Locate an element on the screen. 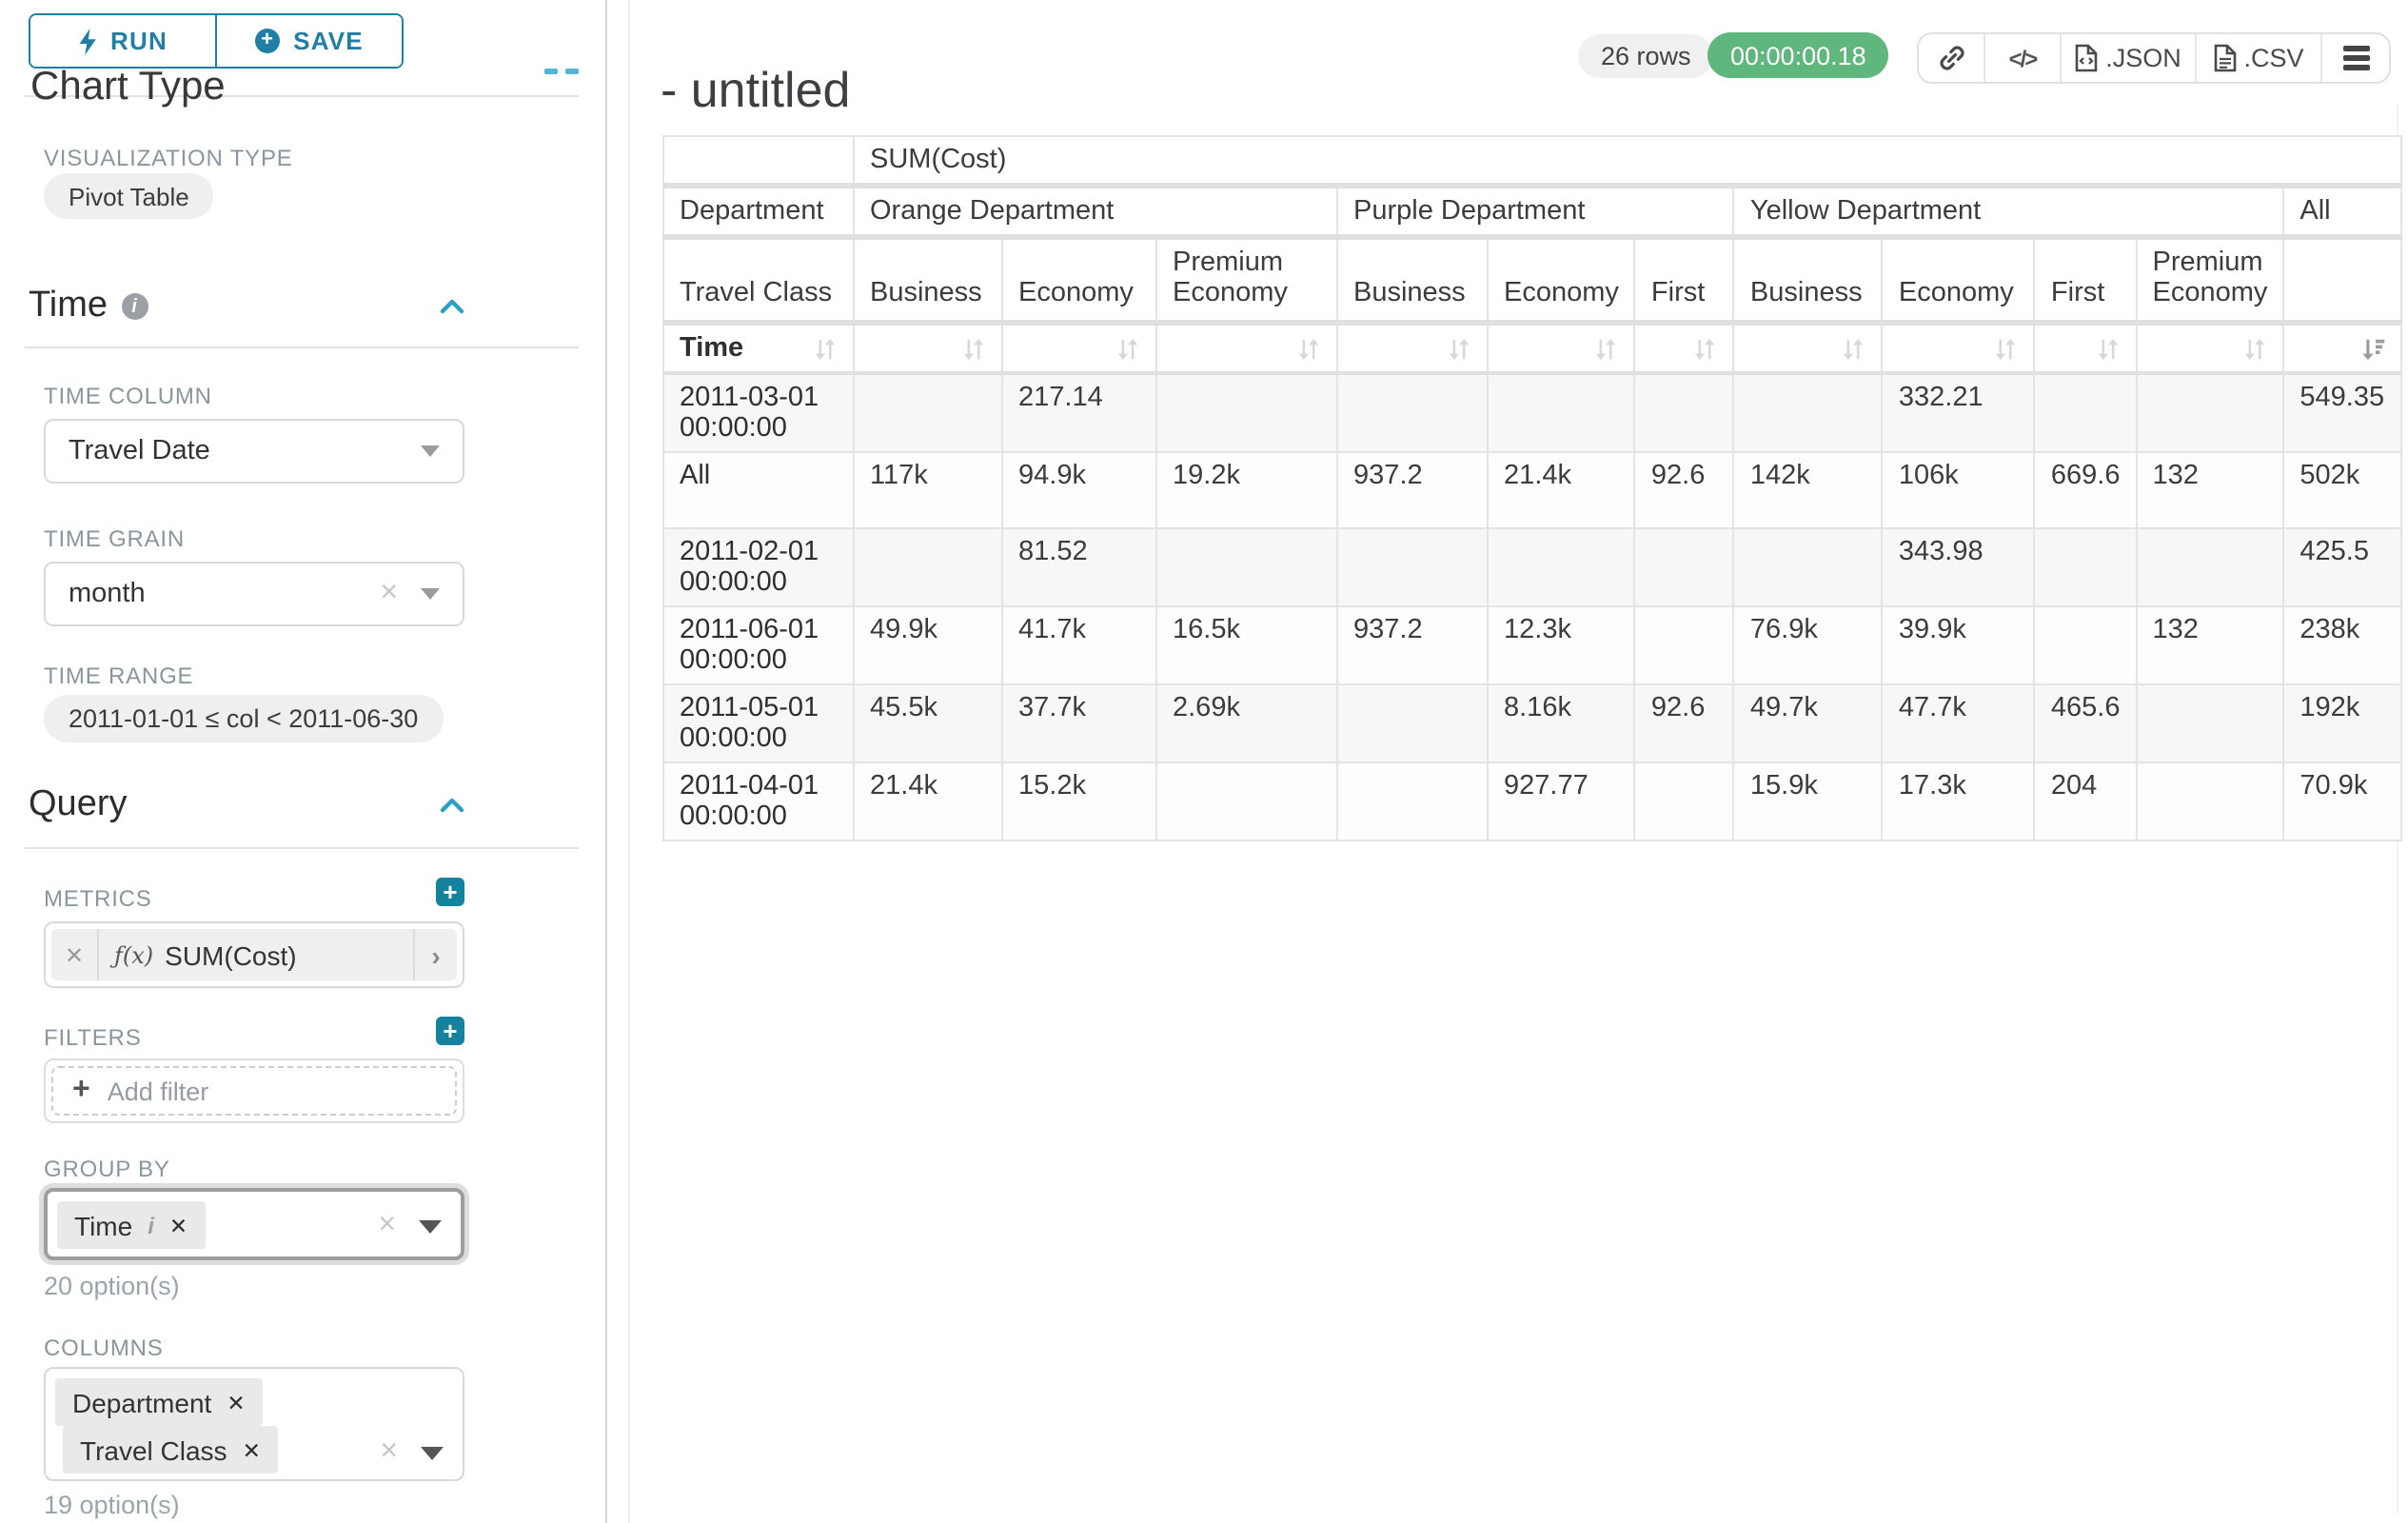  view-query-button: </> is located at coordinates (2023, 58).